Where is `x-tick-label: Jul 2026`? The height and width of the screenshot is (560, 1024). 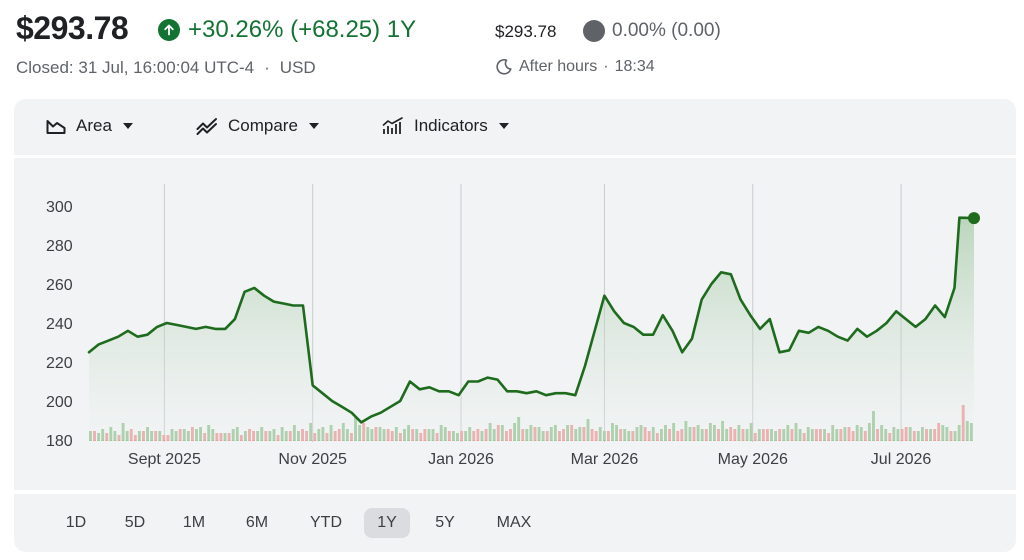
x-tick-label: Jul 2026 is located at coordinates (901, 459).